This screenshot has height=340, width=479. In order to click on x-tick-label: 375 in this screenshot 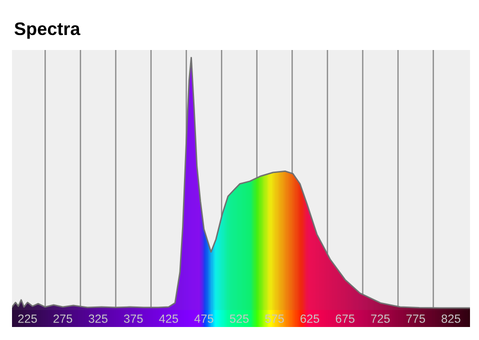, I will do `click(133, 318)`.